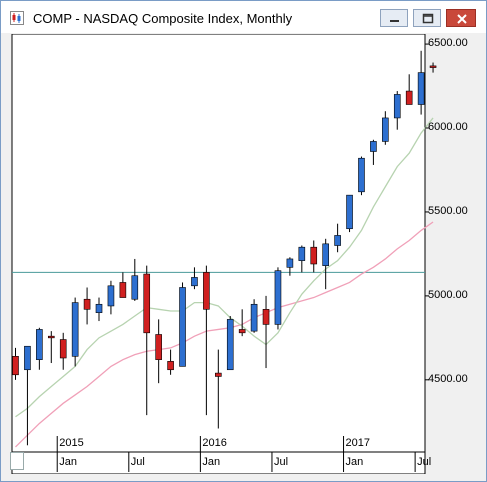 This screenshot has width=487, height=482. What do you see at coordinates (17, 18) in the screenshot?
I see `chart-app-icon` at bounding box center [17, 18].